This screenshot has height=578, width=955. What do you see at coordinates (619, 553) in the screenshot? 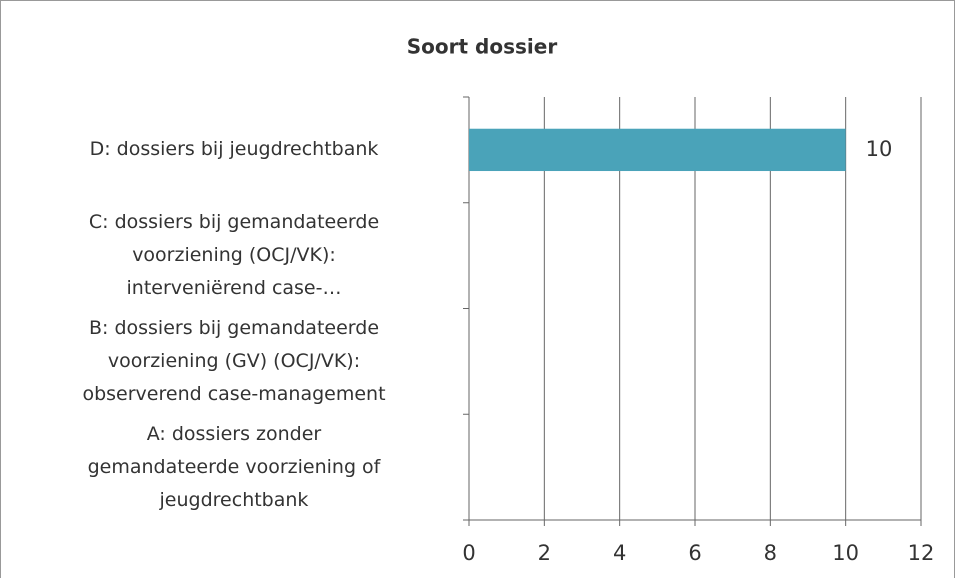
I see `x-tick-label: 4` at bounding box center [619, 553].